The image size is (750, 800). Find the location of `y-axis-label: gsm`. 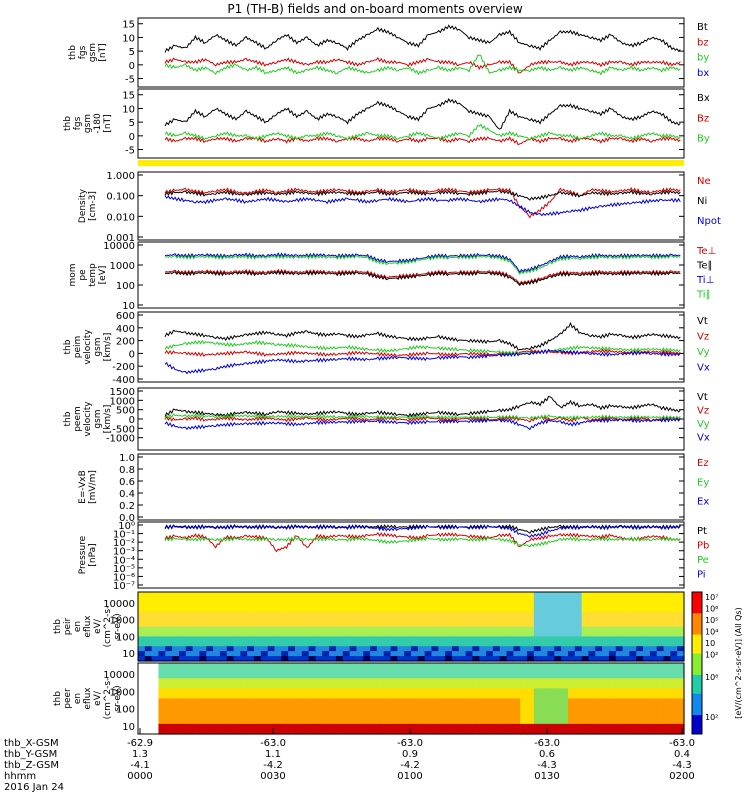

y-axis-label: gsm is located at coordinates (93, 52).